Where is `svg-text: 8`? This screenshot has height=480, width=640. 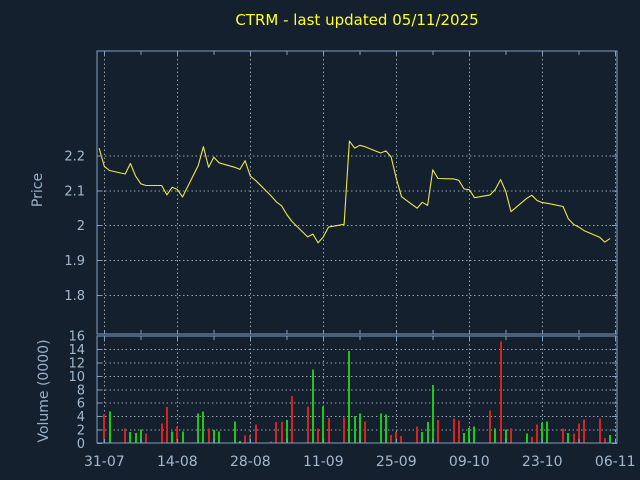 svg-text: 8 is located at coordinates (81, 390).